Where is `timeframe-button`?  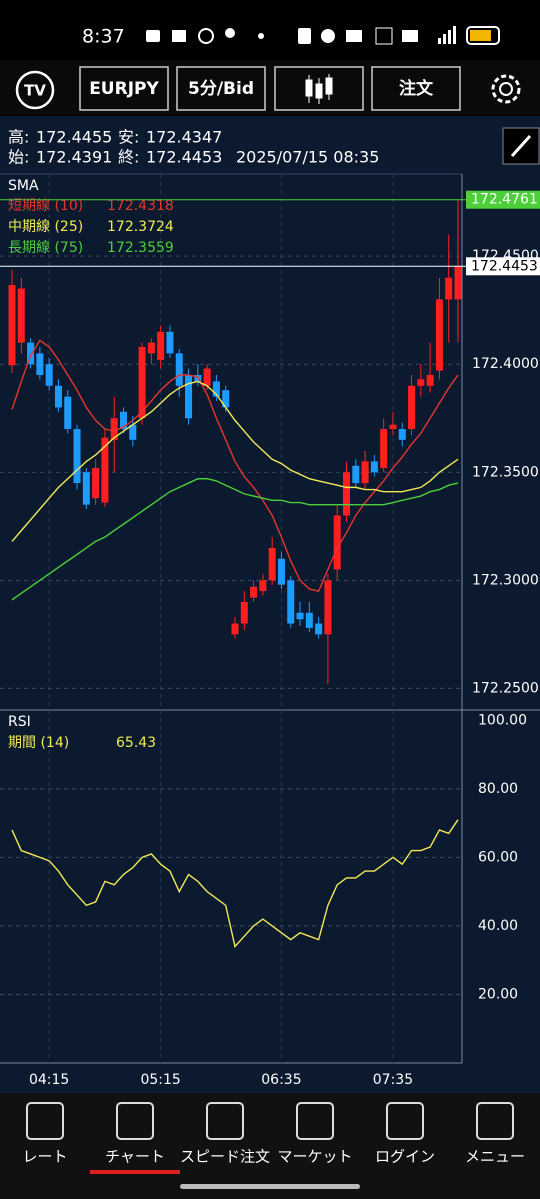
timeframe-button is located at coordinates (221, 88).